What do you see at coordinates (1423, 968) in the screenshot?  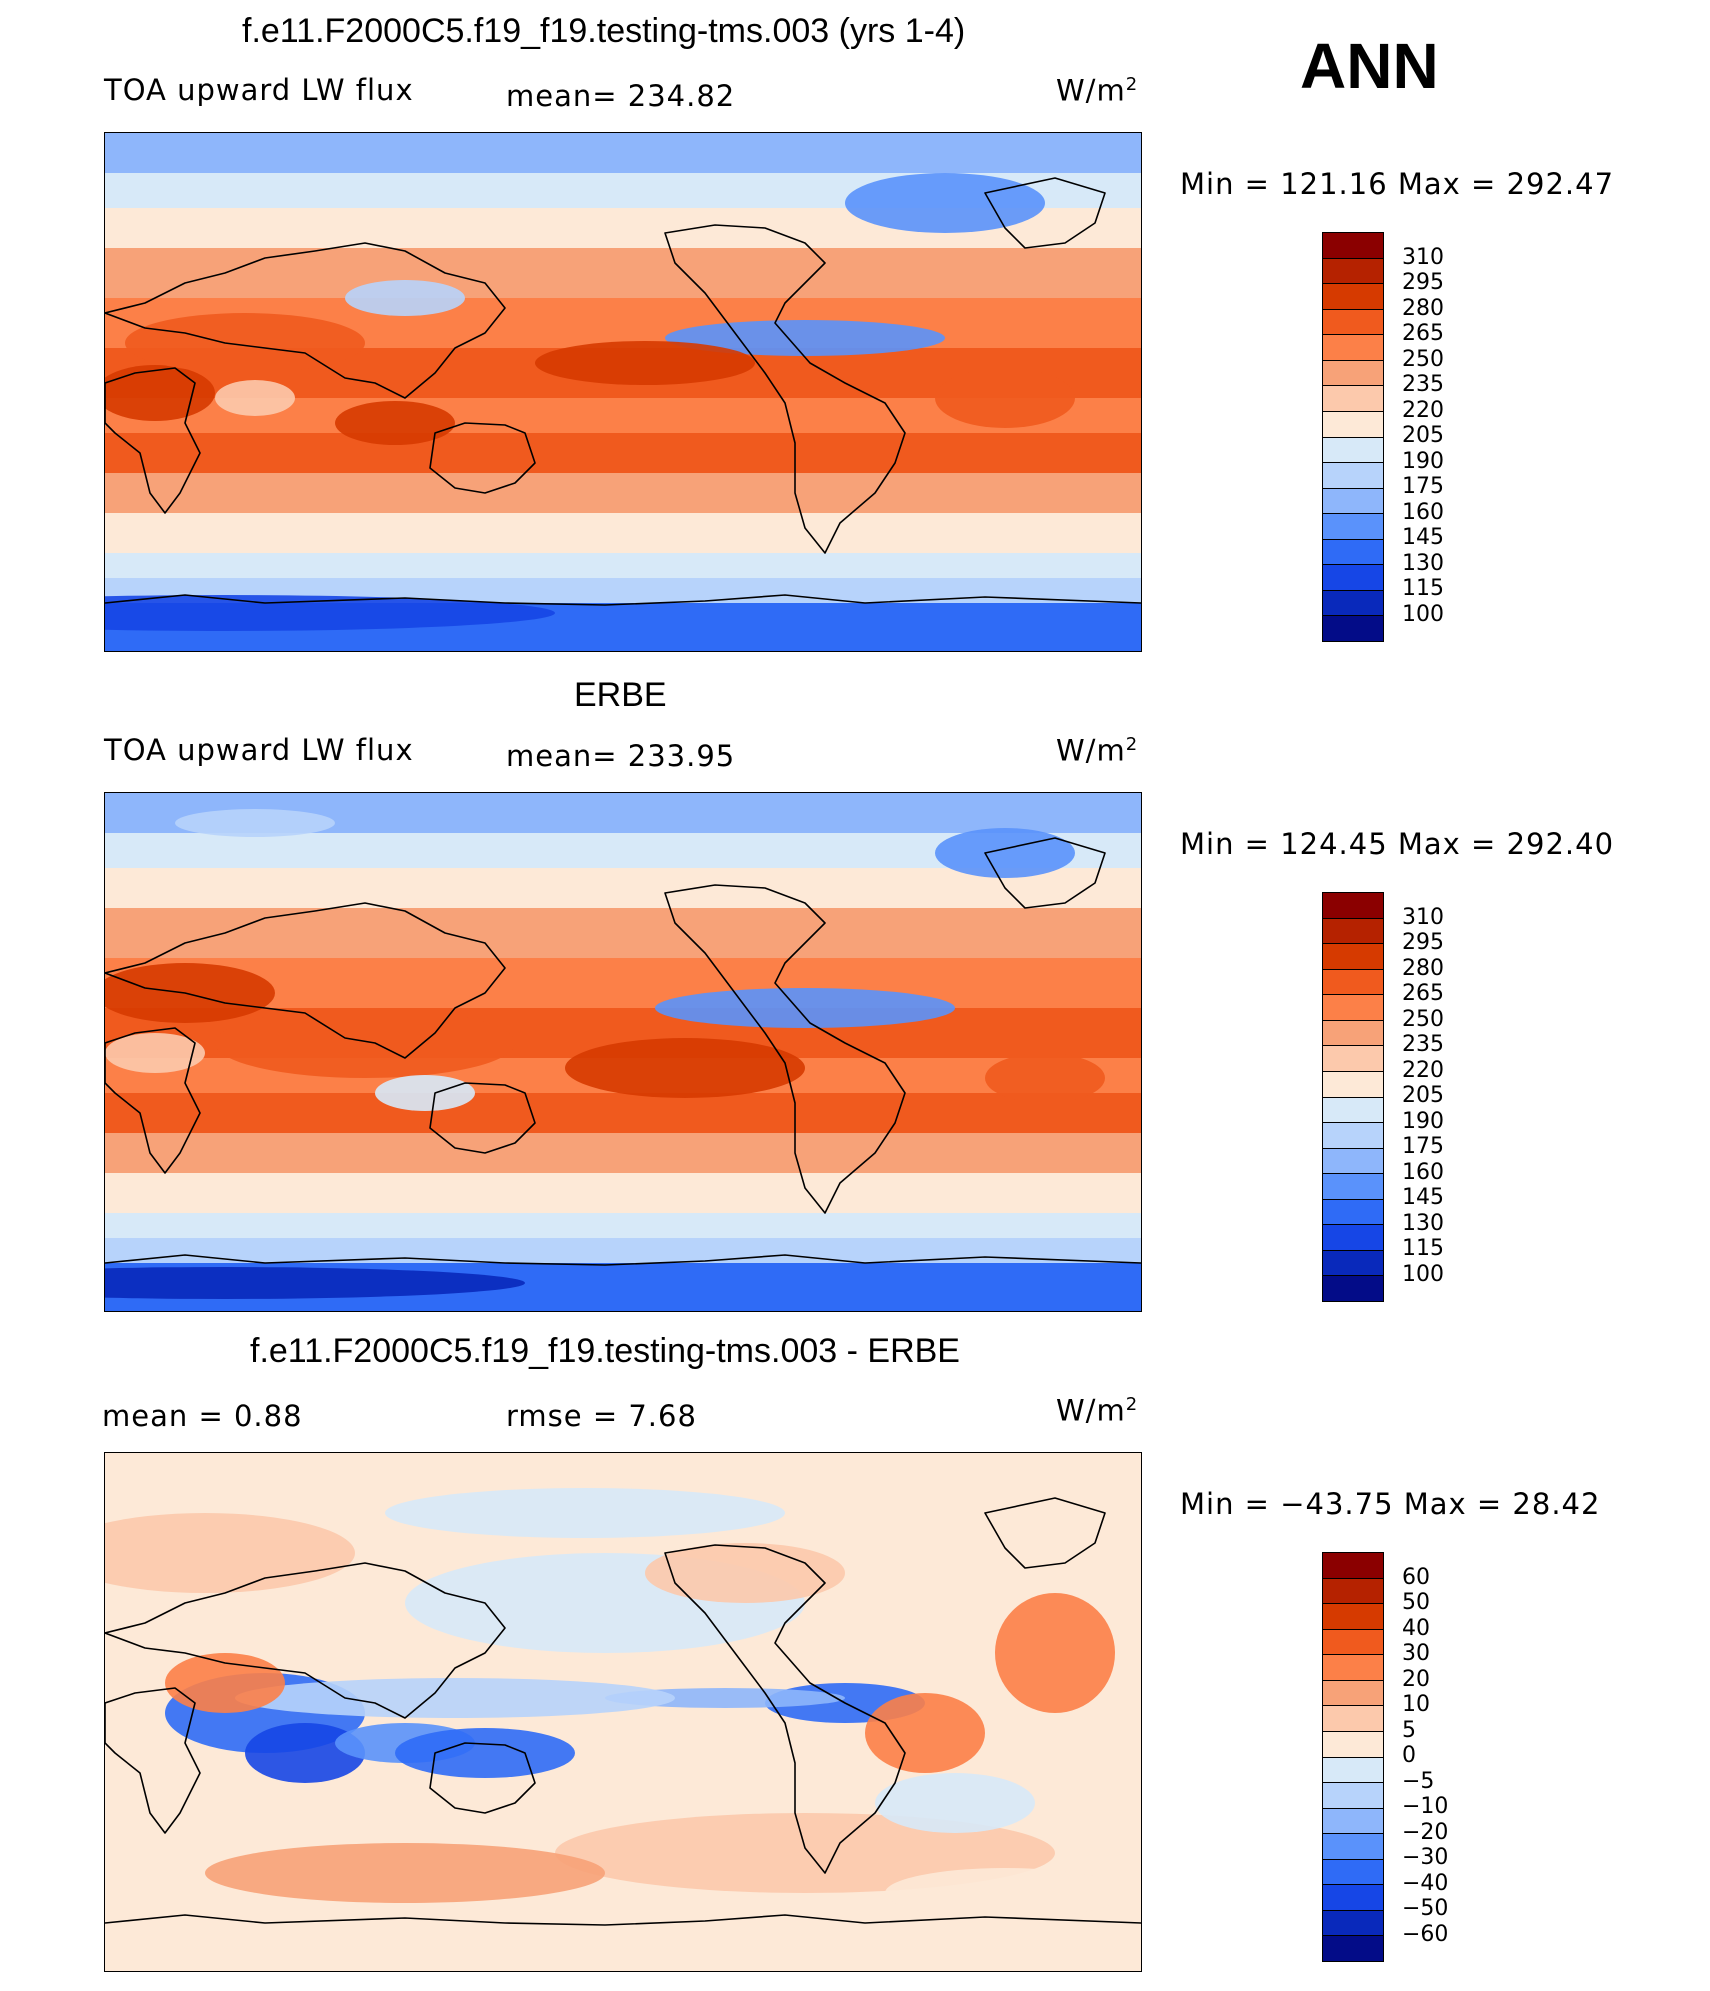 I see `colorbar-tick-label: 280` at bounding box center [1423, 968].